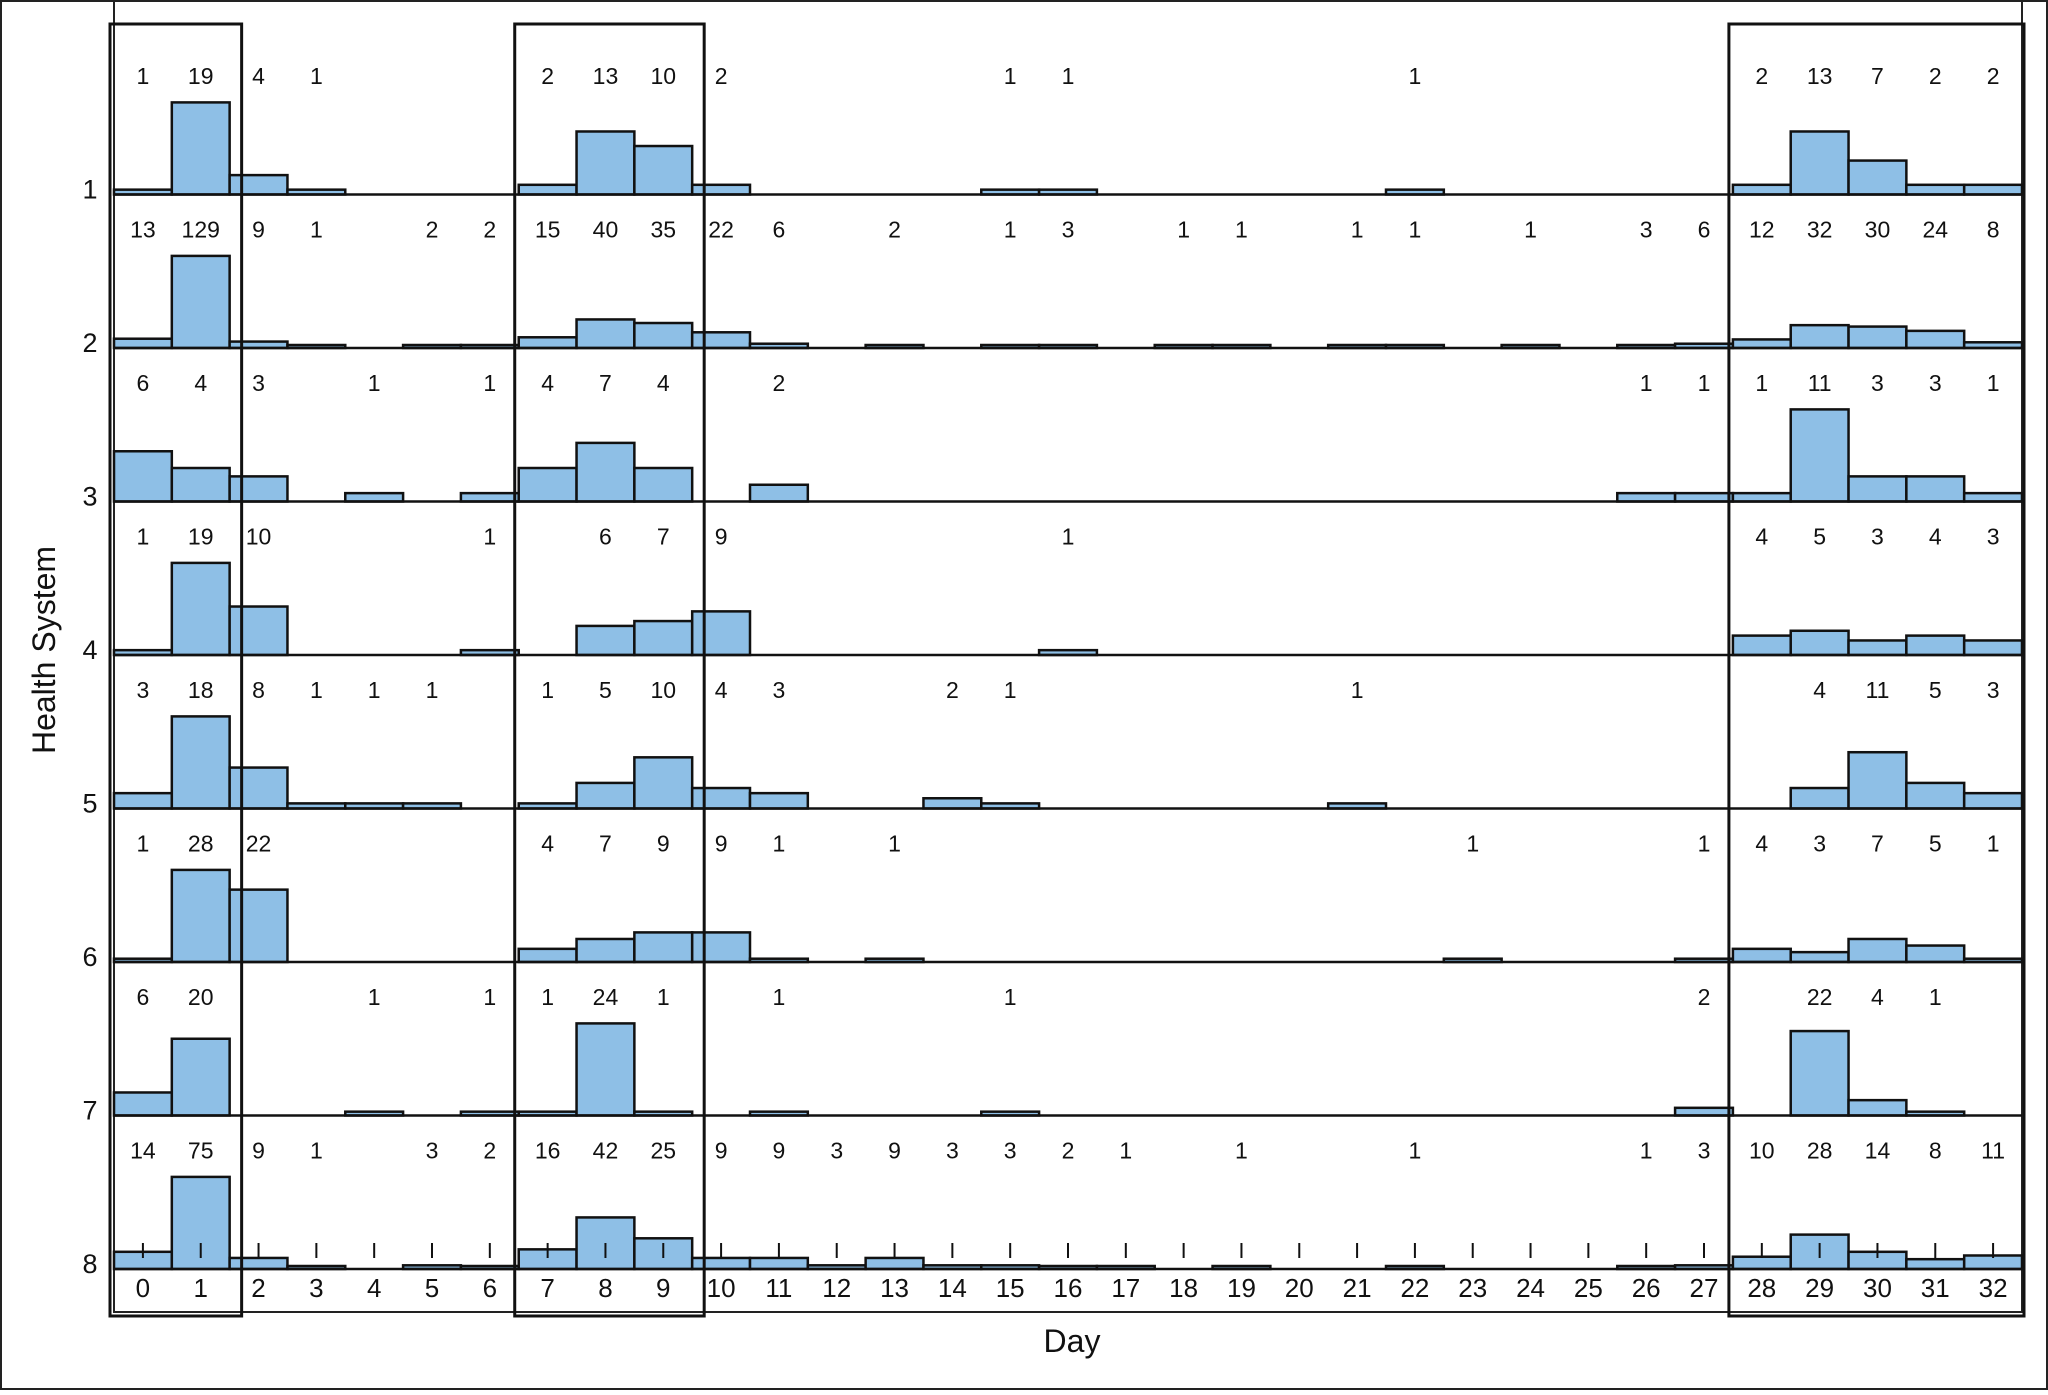 This screenshot has height=1395, width=2048. Describe the element at coordinates (489, 537) in the screenshot. I see `count-label-system-4-day-6: 1` at that location.